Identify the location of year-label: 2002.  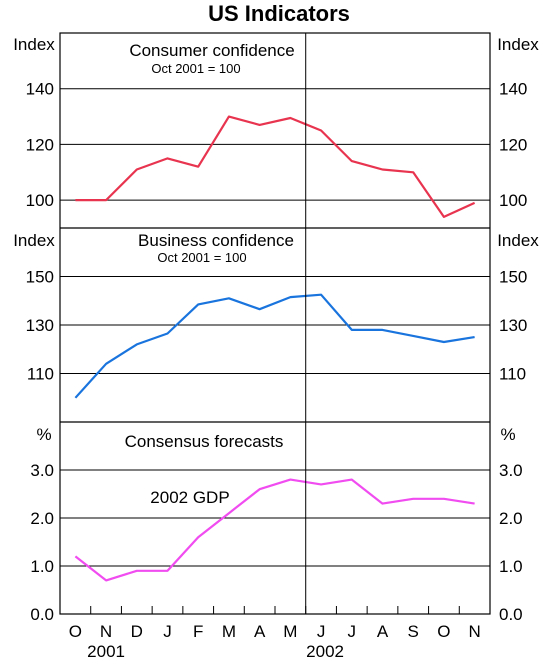
(325, 651).